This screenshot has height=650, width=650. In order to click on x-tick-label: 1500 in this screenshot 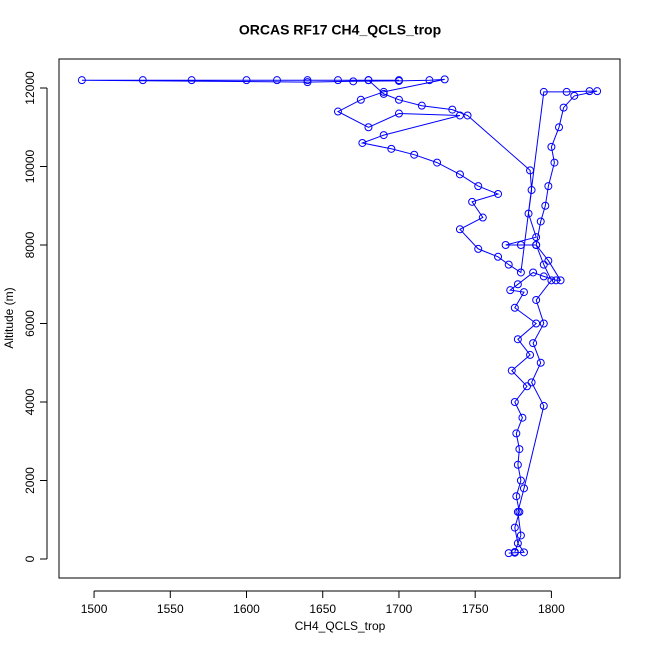, I will do `click(94, 609)`.